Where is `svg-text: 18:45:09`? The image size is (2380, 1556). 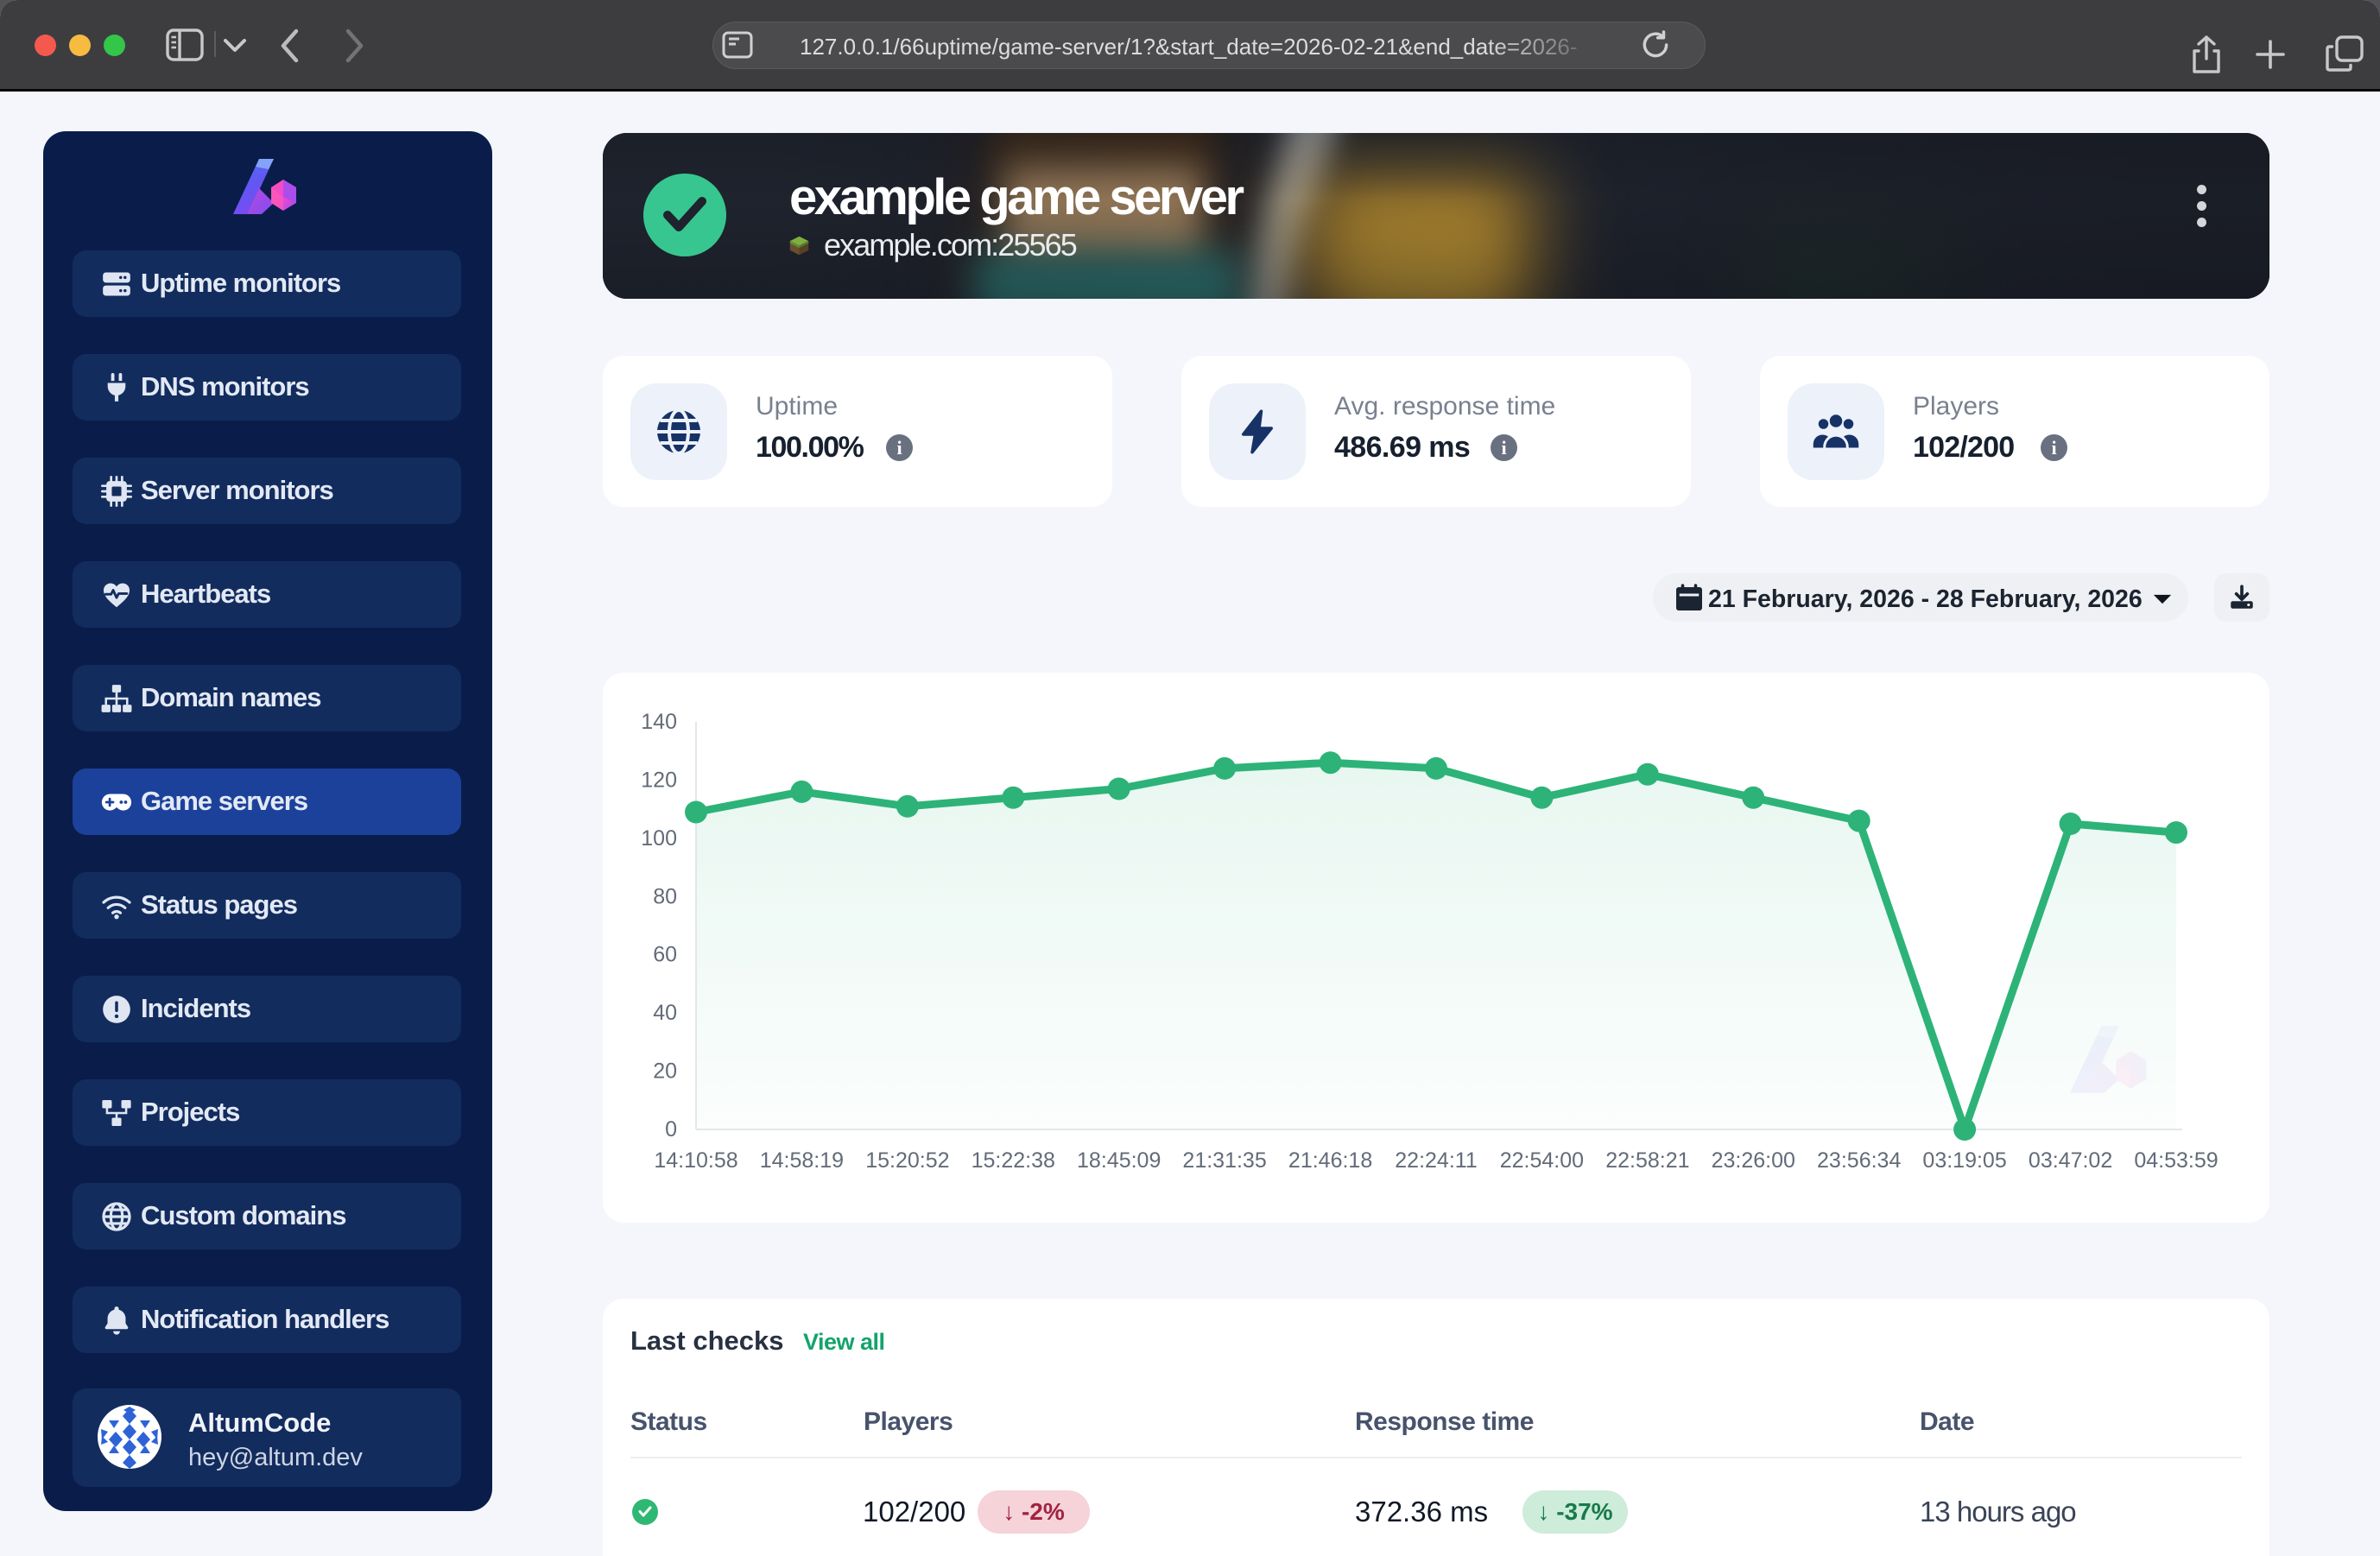 svg-text: 18:45:09 is located at coordinates (1119, 1160).